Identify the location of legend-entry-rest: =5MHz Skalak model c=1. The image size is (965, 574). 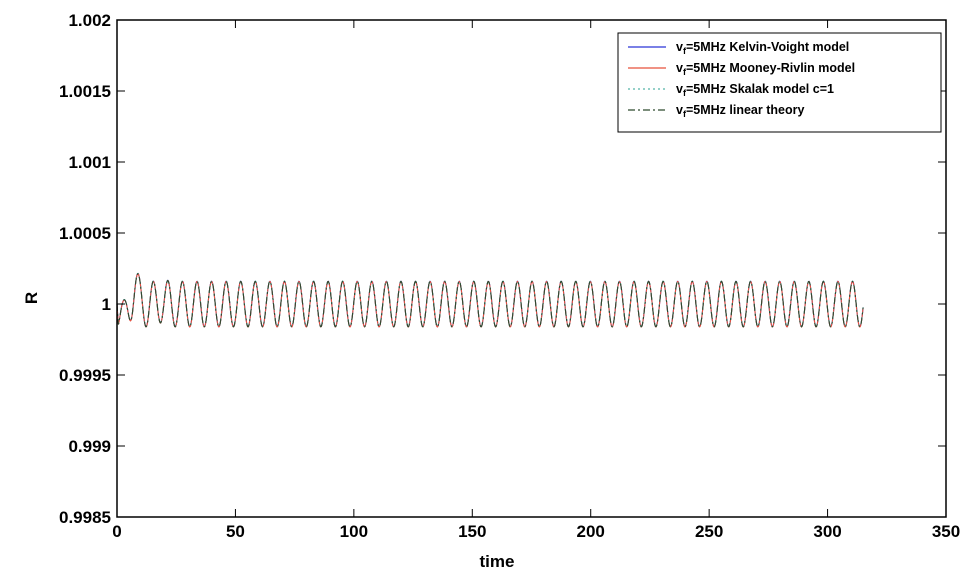
(760, 89).